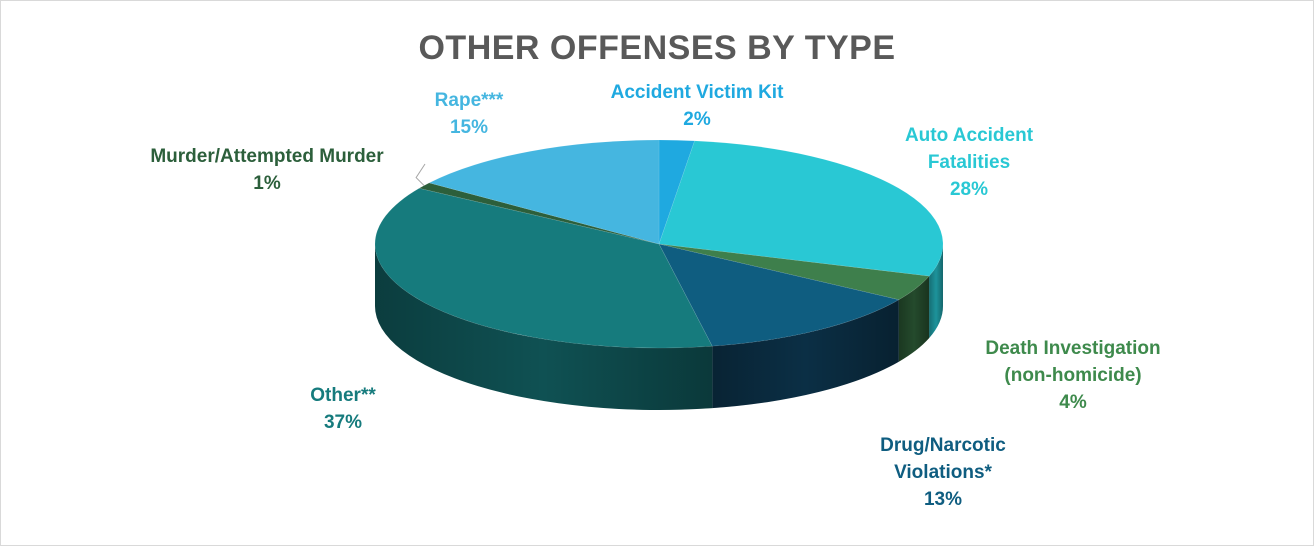  Describe the element at coordinates (343, 422) in the screenshot. I see `slice-percent-4: 37%` at that location.